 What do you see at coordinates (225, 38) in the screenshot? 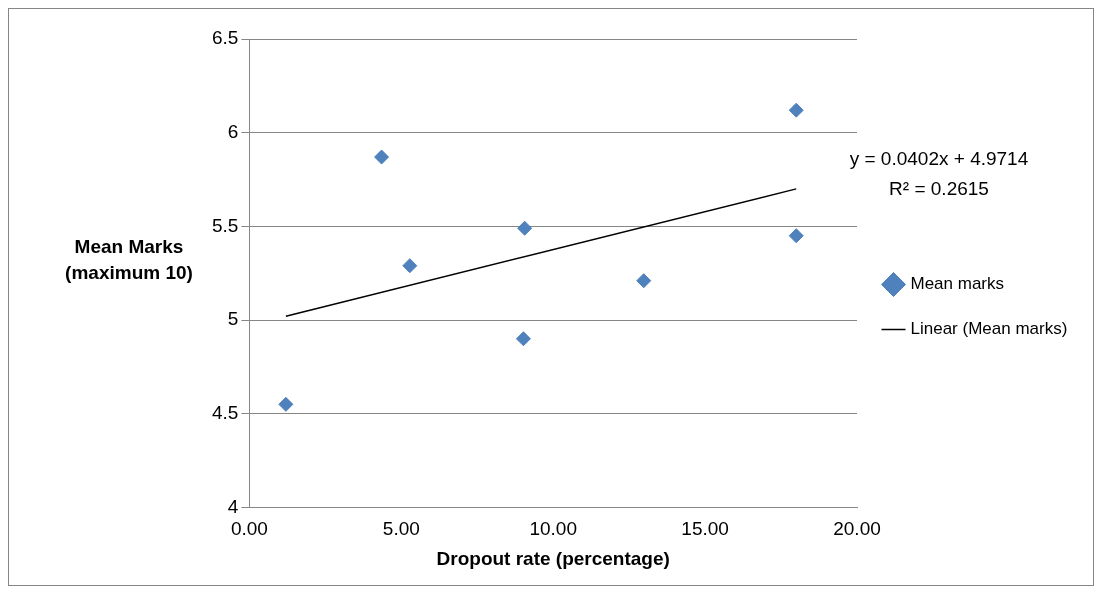
I see `y-tick-label: 6.5` at bounding box center [225, 38].